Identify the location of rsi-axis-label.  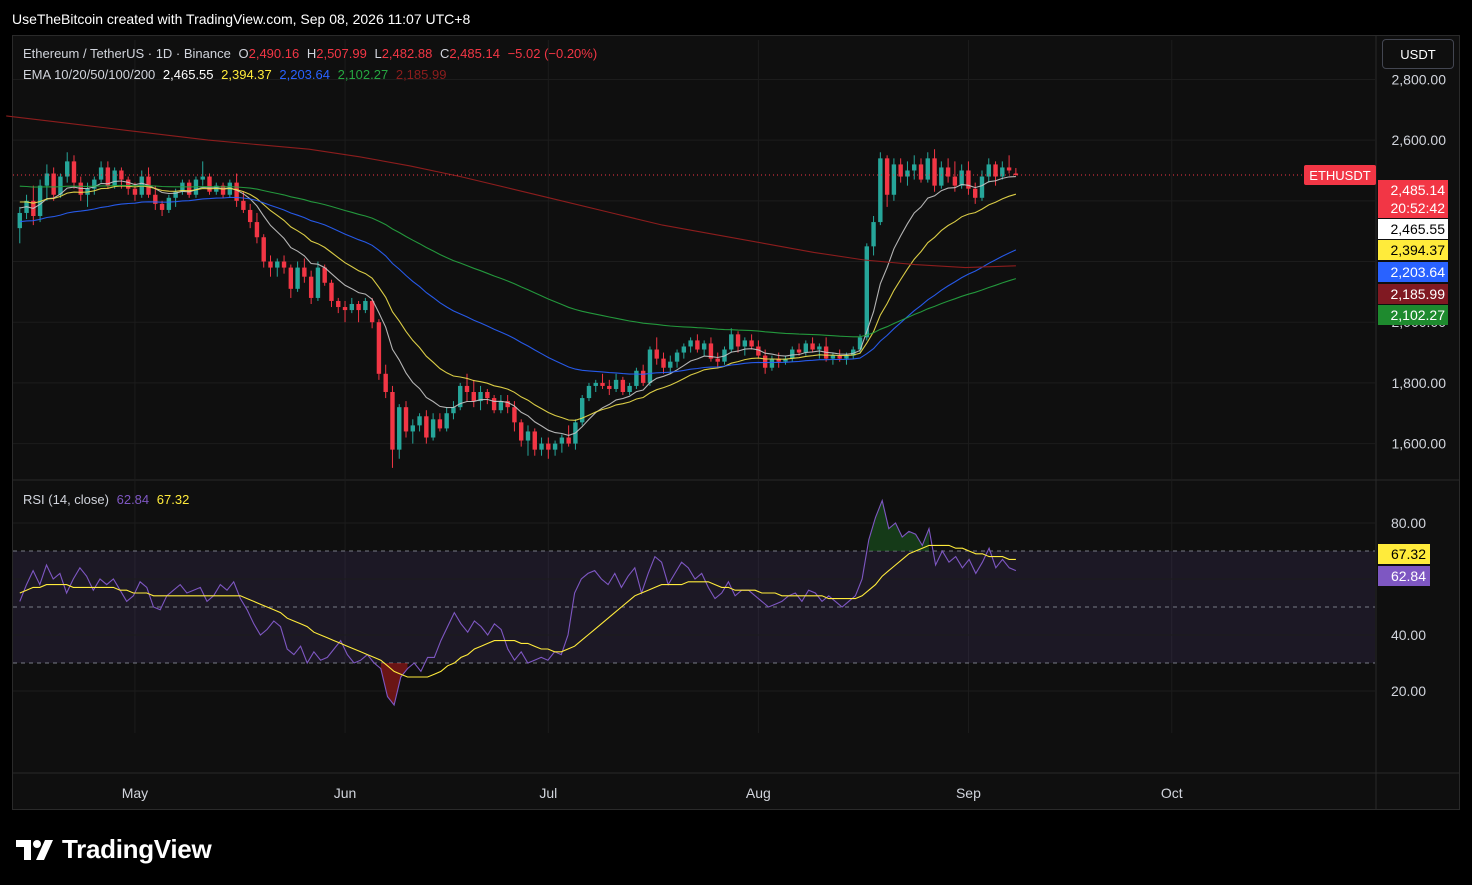
(1404, 554).